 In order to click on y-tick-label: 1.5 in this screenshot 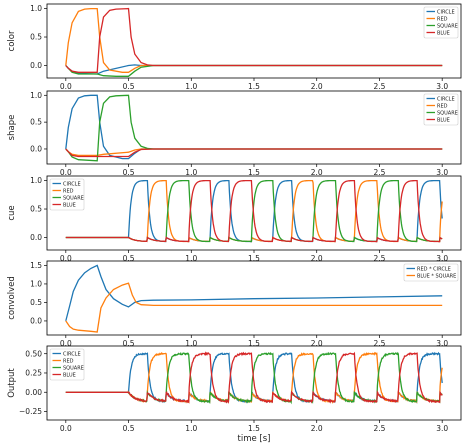, I will do `click(36, 265)`.